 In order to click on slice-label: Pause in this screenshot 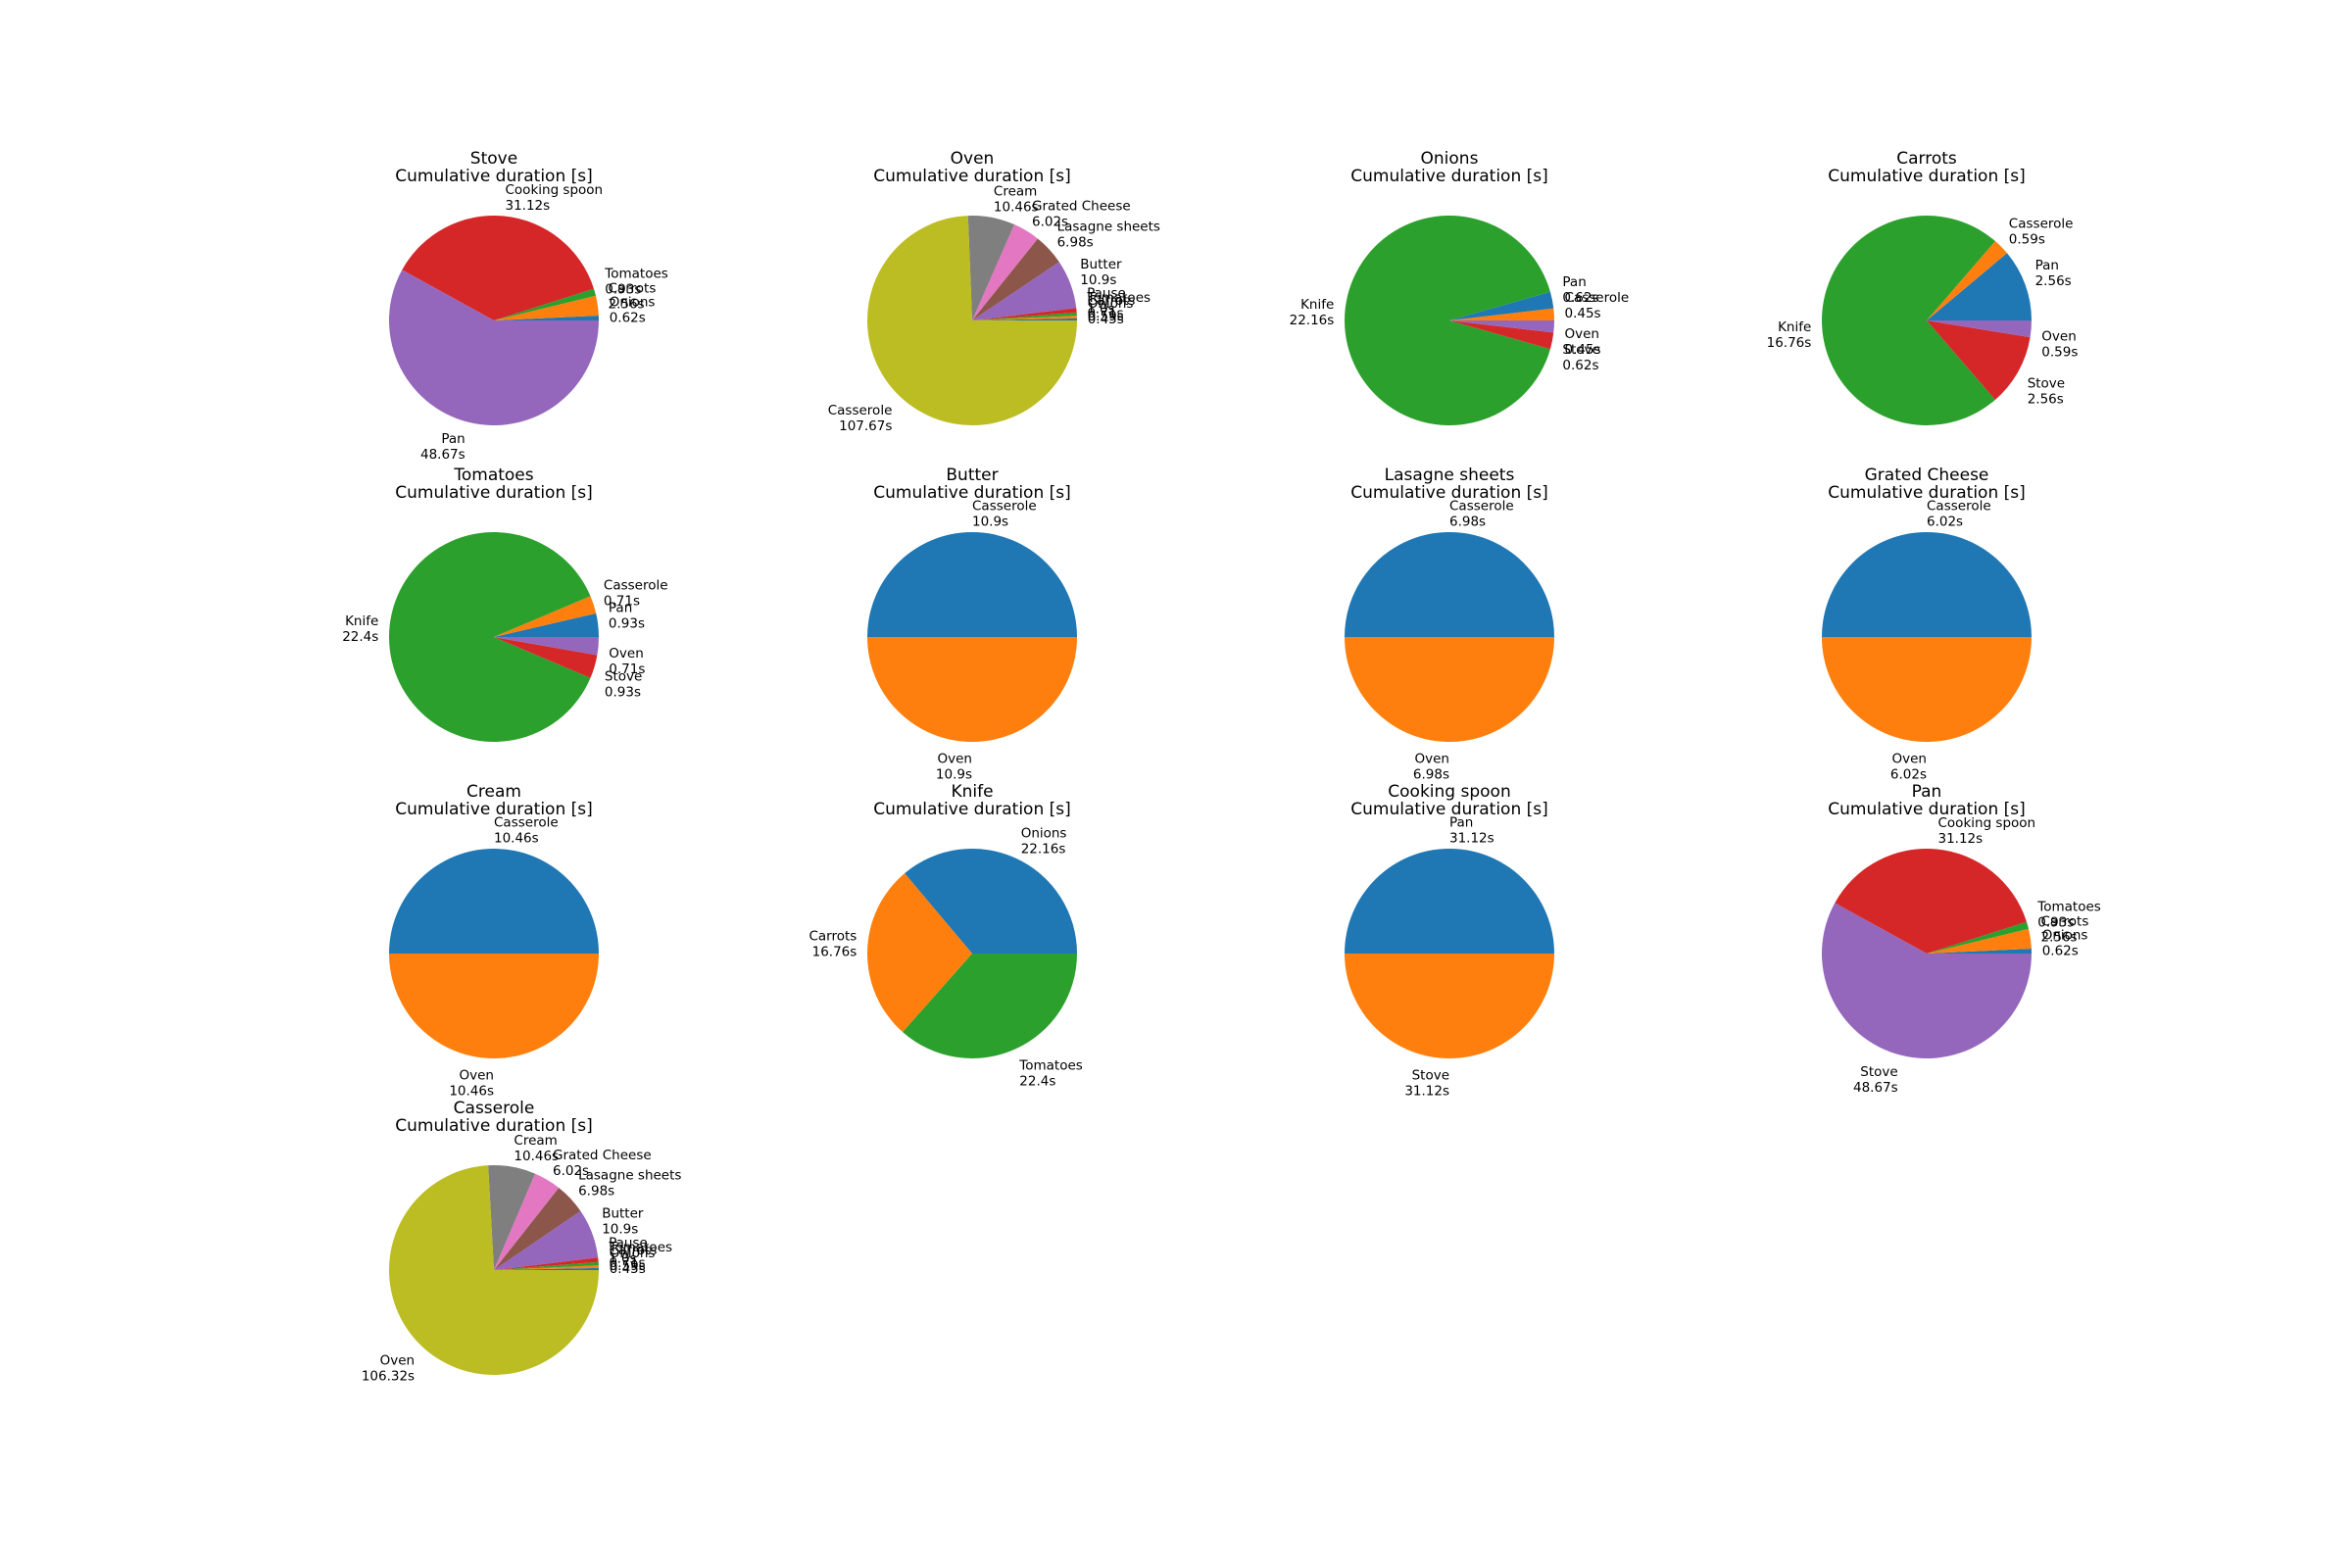, I will do `click(628, 1242)`.